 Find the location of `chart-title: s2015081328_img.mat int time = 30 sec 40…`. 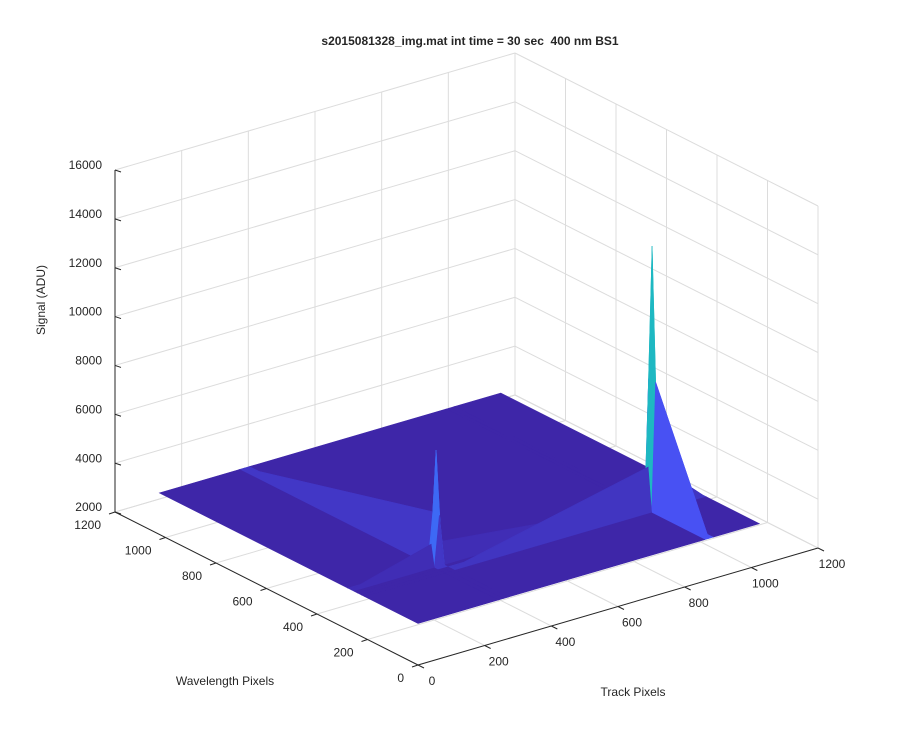

chart-title: s2015081328_img.mat int time = 30 sec 40… is located at coordinates (470, 41).